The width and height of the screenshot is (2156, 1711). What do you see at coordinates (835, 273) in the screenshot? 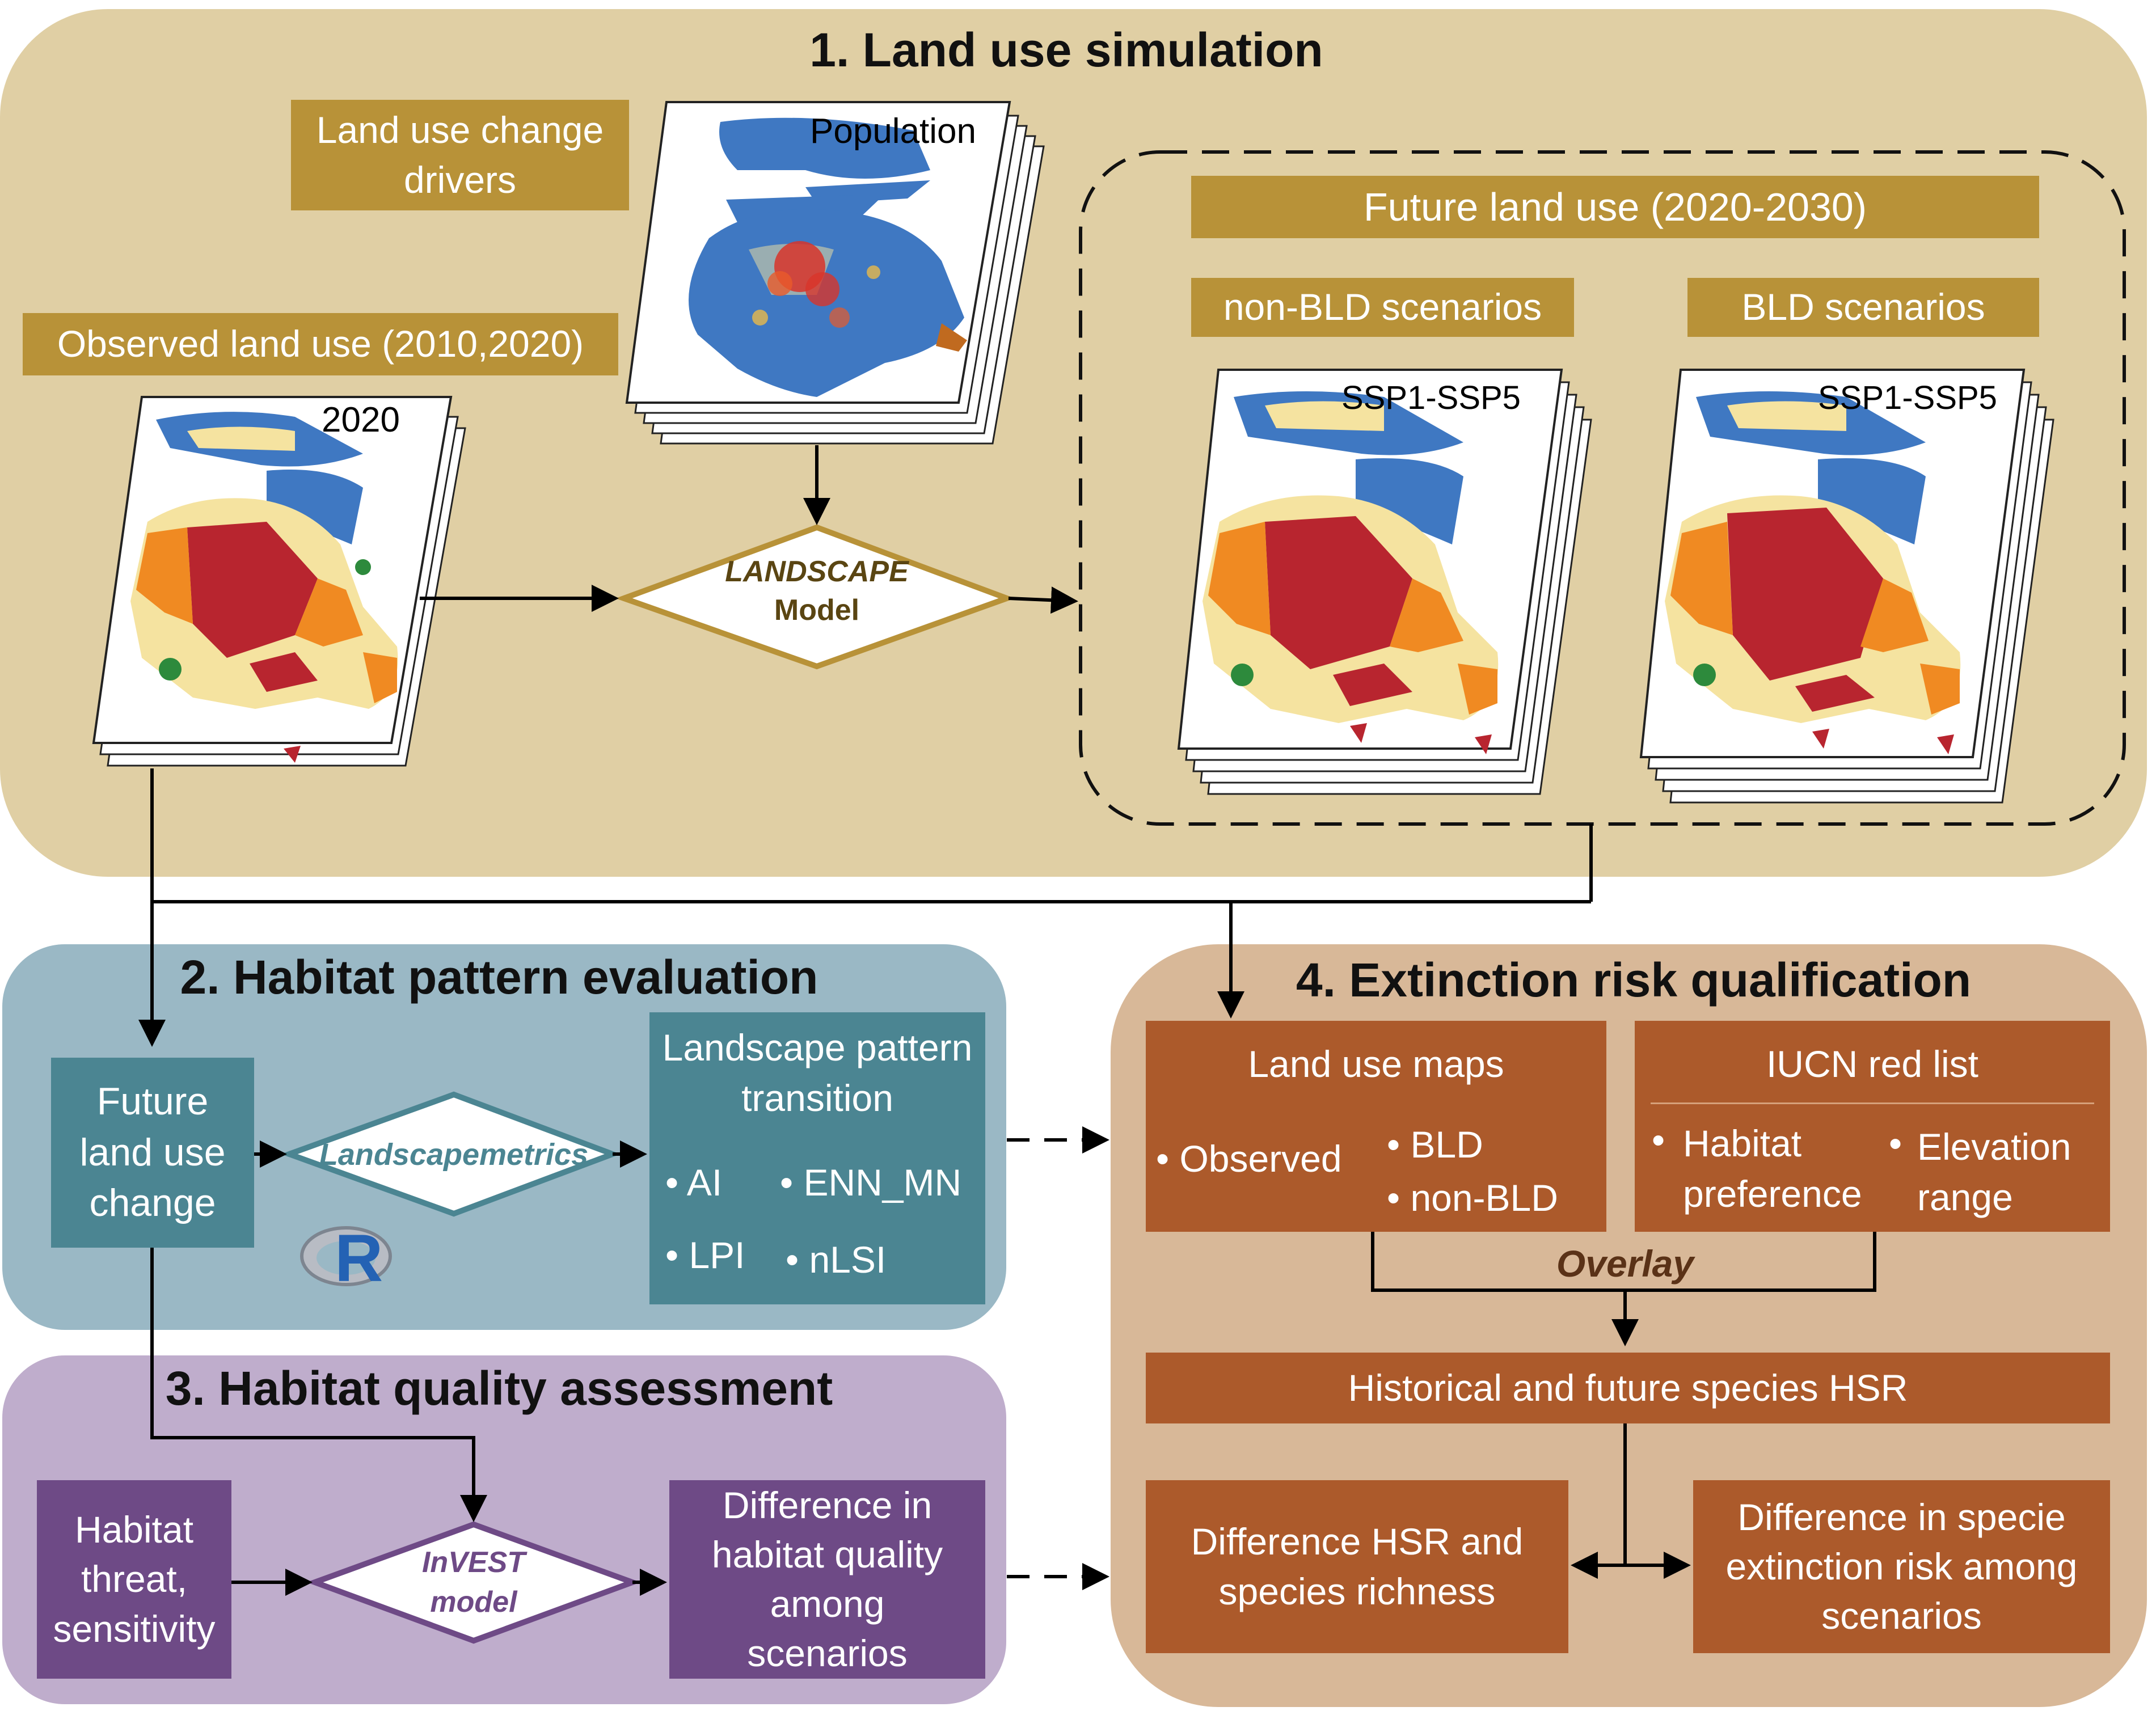
I see `population-map-stack` at bounding box center [835, 273].